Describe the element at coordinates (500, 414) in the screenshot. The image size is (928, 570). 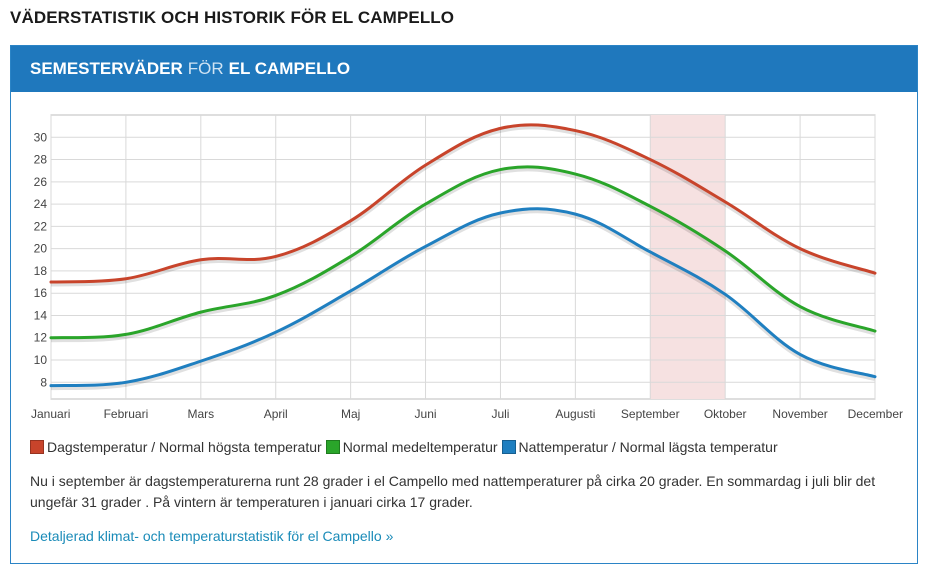
I see `x-tick-label: Juli` at that location.